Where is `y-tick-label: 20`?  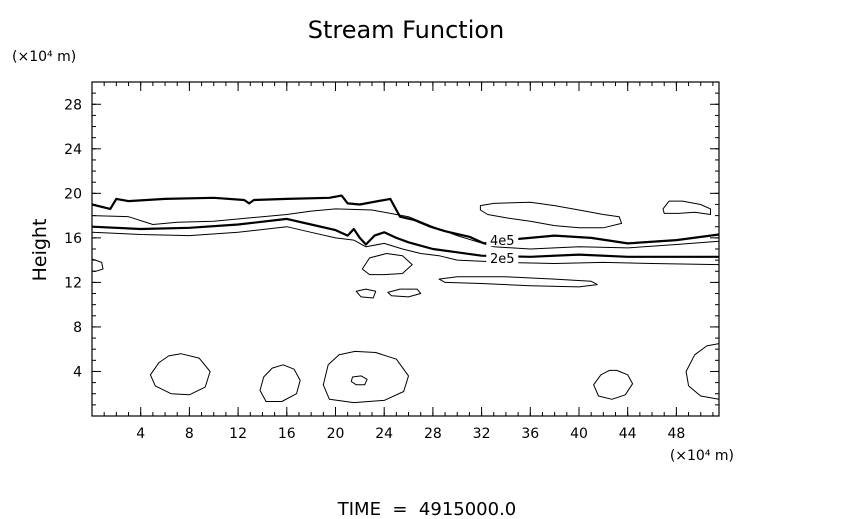 y-tick-label: 20 is located at coordinates (73, 194).